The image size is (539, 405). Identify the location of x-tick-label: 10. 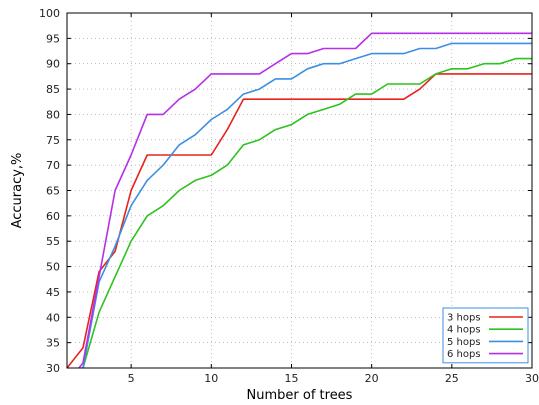
(211, 378).